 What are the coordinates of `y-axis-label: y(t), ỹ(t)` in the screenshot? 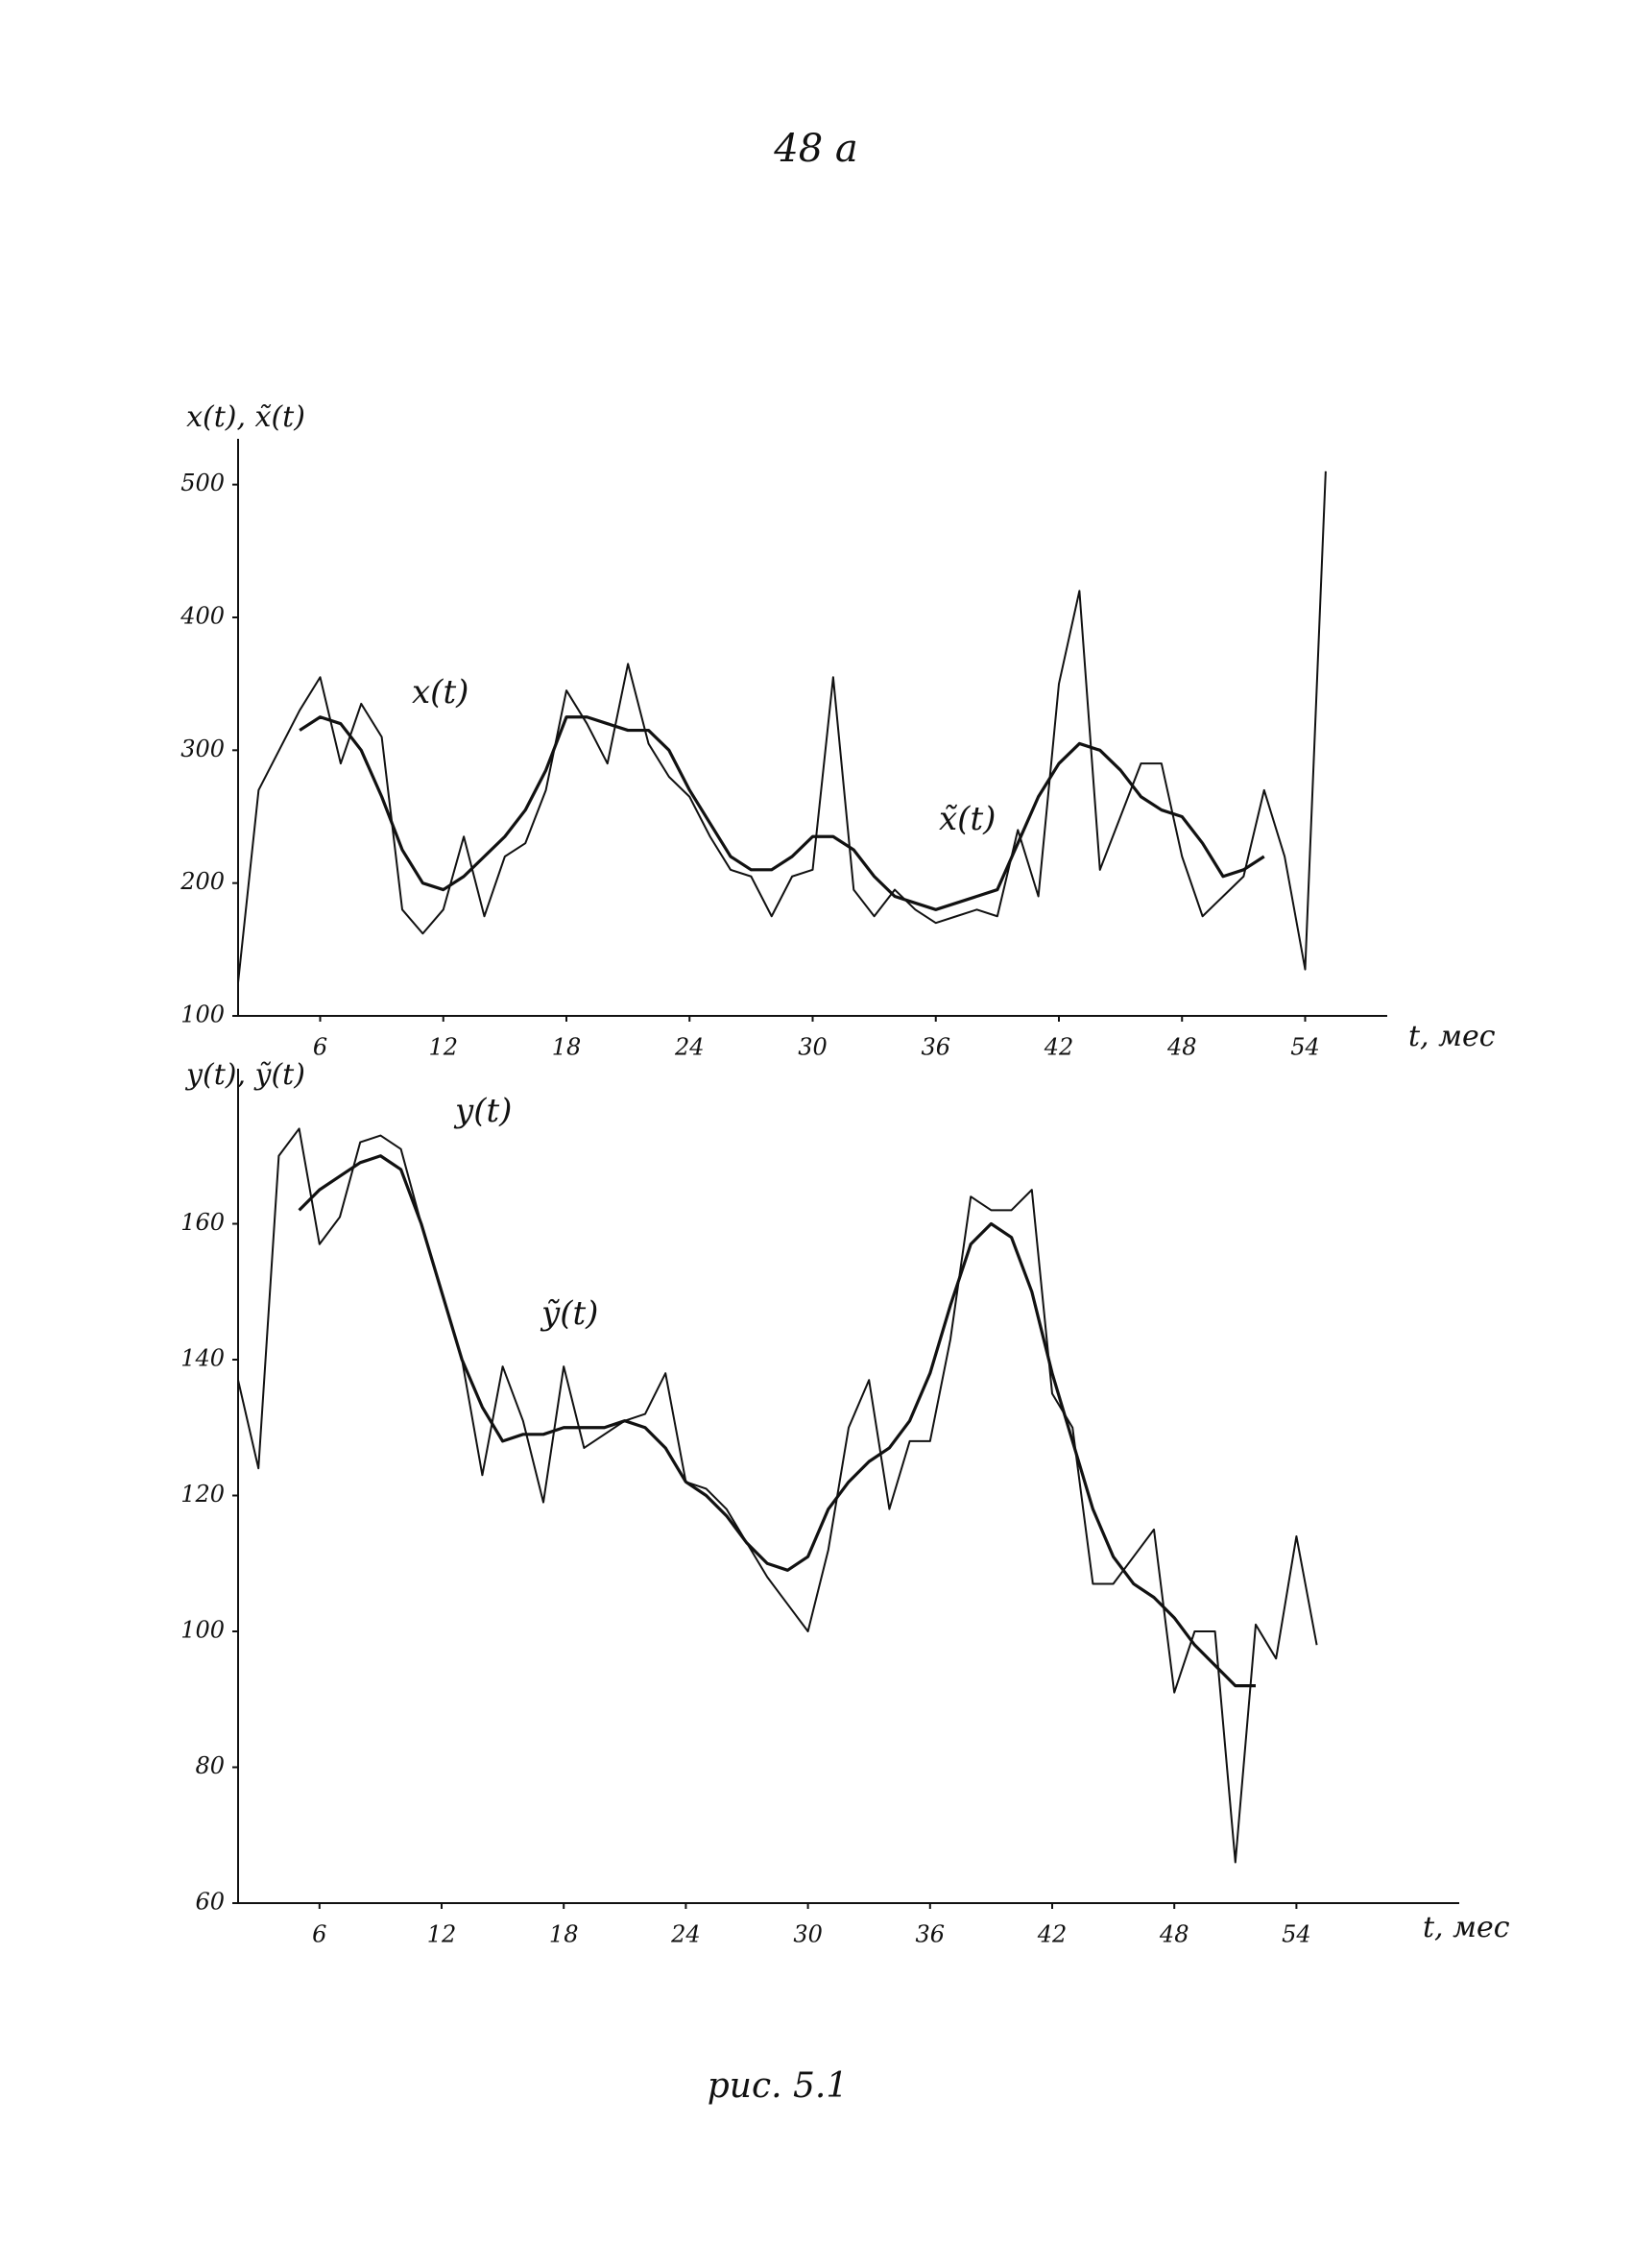 It's located at (245, 1075).